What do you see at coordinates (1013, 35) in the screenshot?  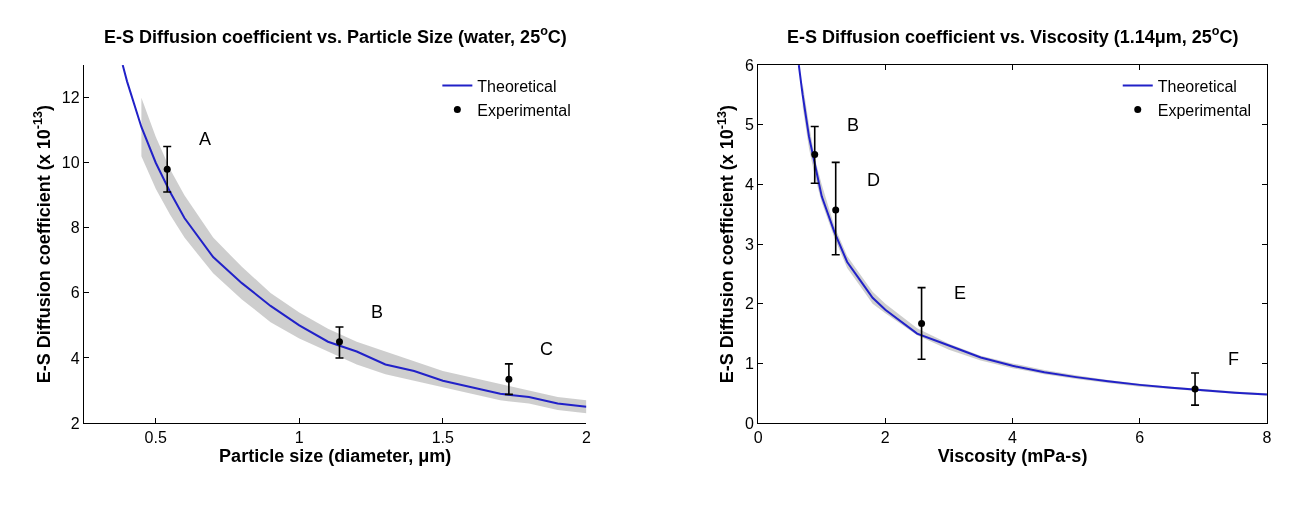 I see `chart-title: E-S Diffusion coefficient vs. Viscosity (1.14μm, 25$^{o}$C)` at bounding box center [1013, 35].